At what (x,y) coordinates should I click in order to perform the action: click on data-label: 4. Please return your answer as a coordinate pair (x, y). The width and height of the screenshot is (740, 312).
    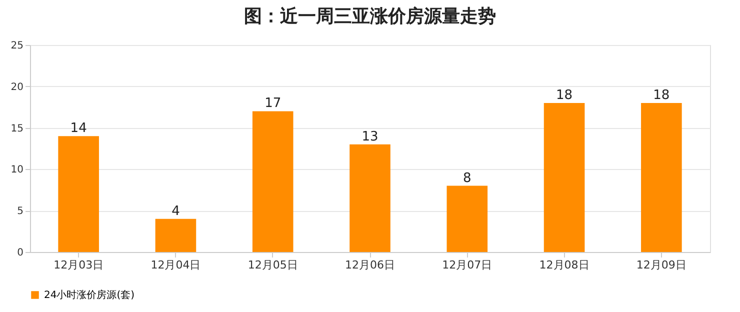
    Looking at the image, I should click on (176, 211).